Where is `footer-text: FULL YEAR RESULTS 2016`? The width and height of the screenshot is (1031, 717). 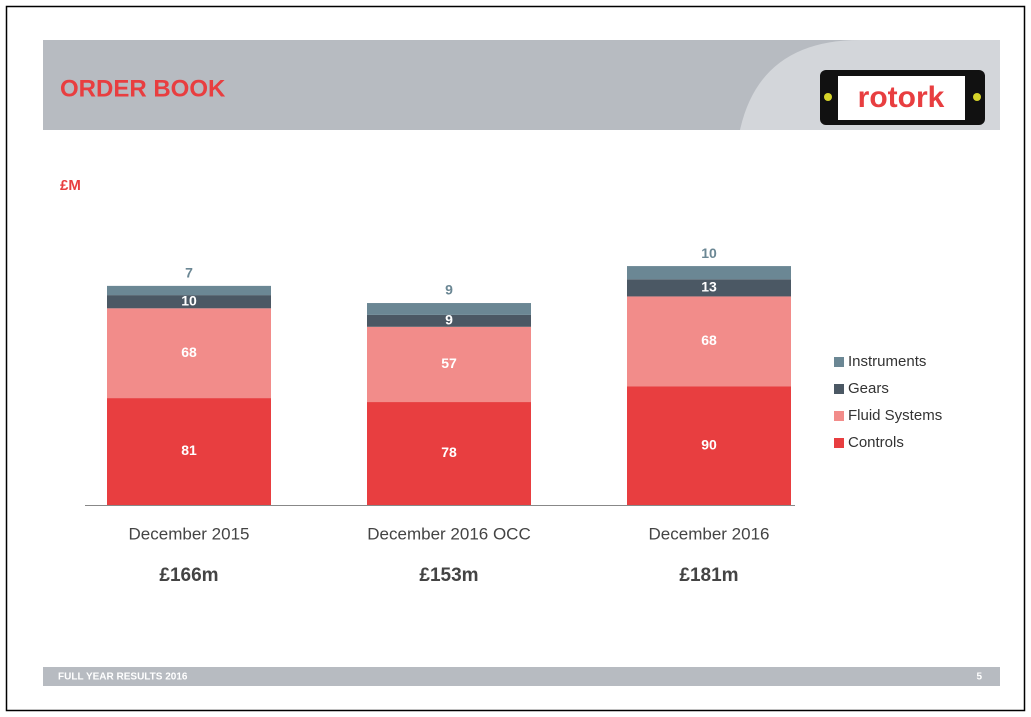
footer-text: FULL YEAR RESULTS 2016 is located at coordinates (123, 677).